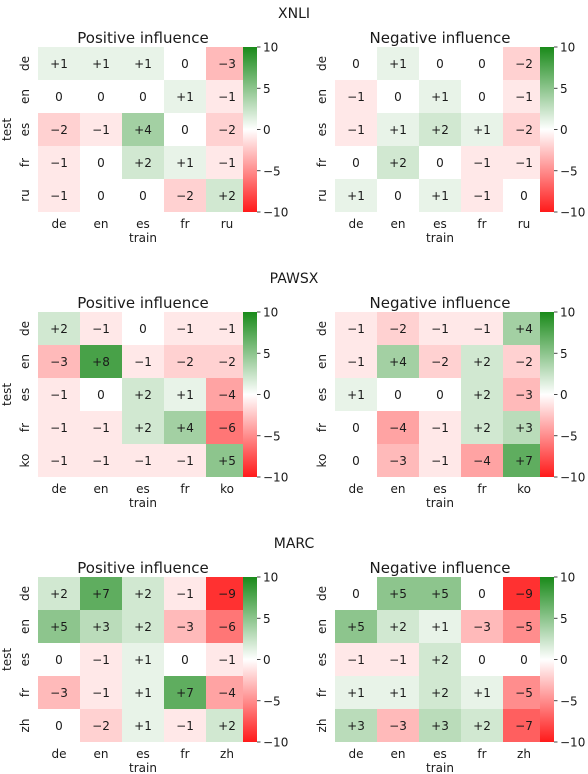  Describe the element at coordinates (101, 224) in the screenshot. I see `x-tick-label: en` at that location.